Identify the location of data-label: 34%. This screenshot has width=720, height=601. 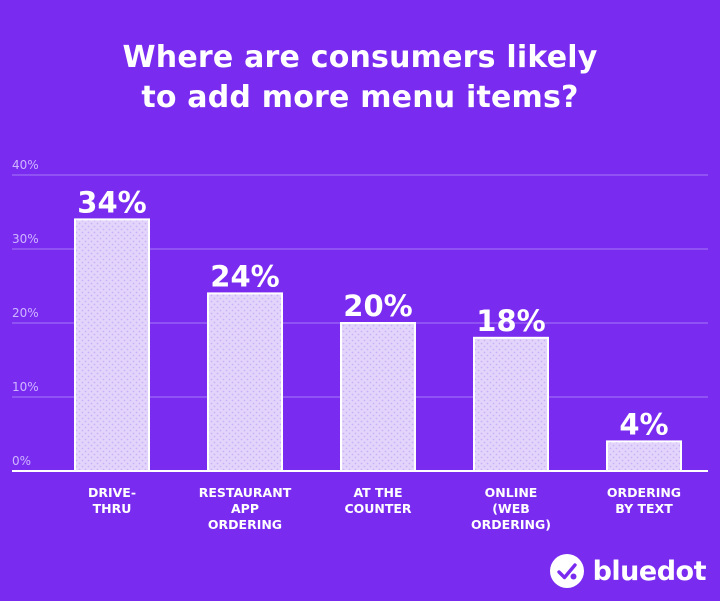
(111, 202).